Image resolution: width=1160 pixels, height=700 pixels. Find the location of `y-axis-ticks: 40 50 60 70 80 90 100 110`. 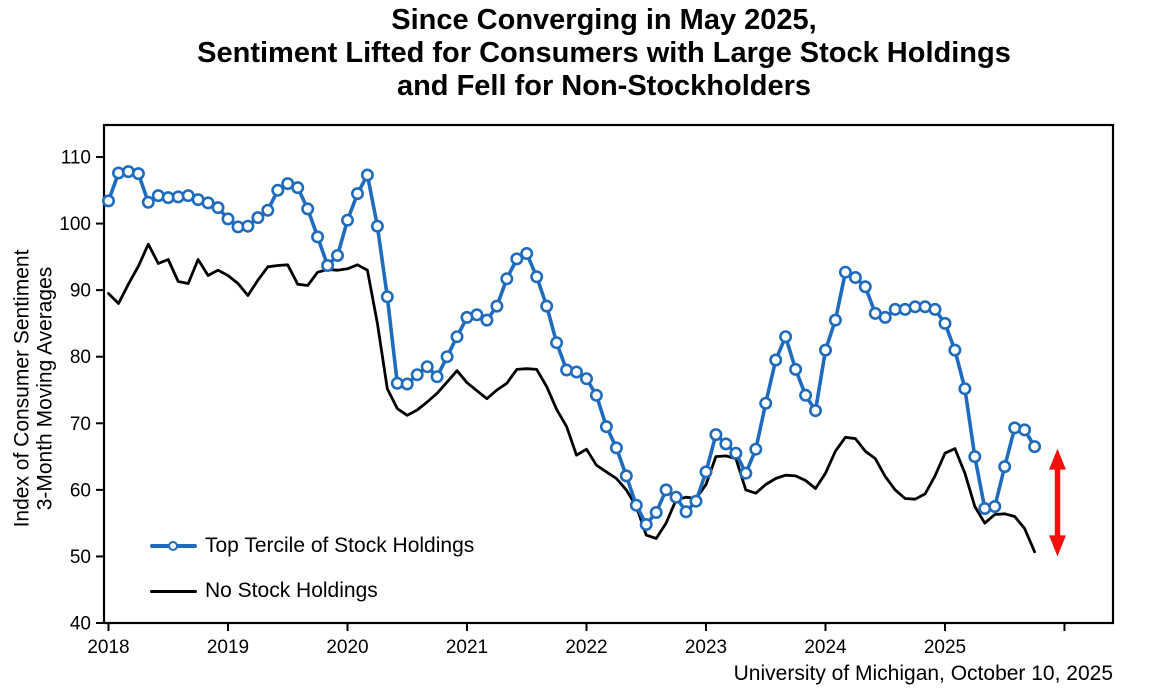

y-axis-ticks: 40 50 60 70 80 90 100 110 is located at coordinates (81, 391).